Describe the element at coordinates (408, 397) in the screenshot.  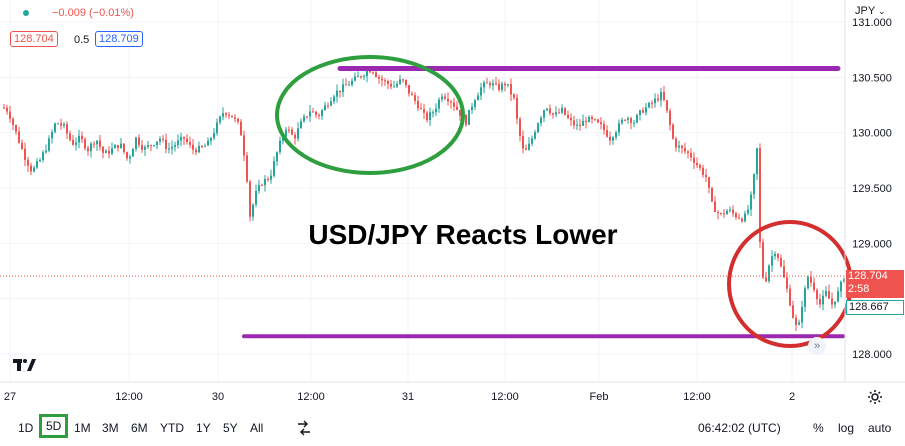
I see `time-tick-label: 31` at that location.